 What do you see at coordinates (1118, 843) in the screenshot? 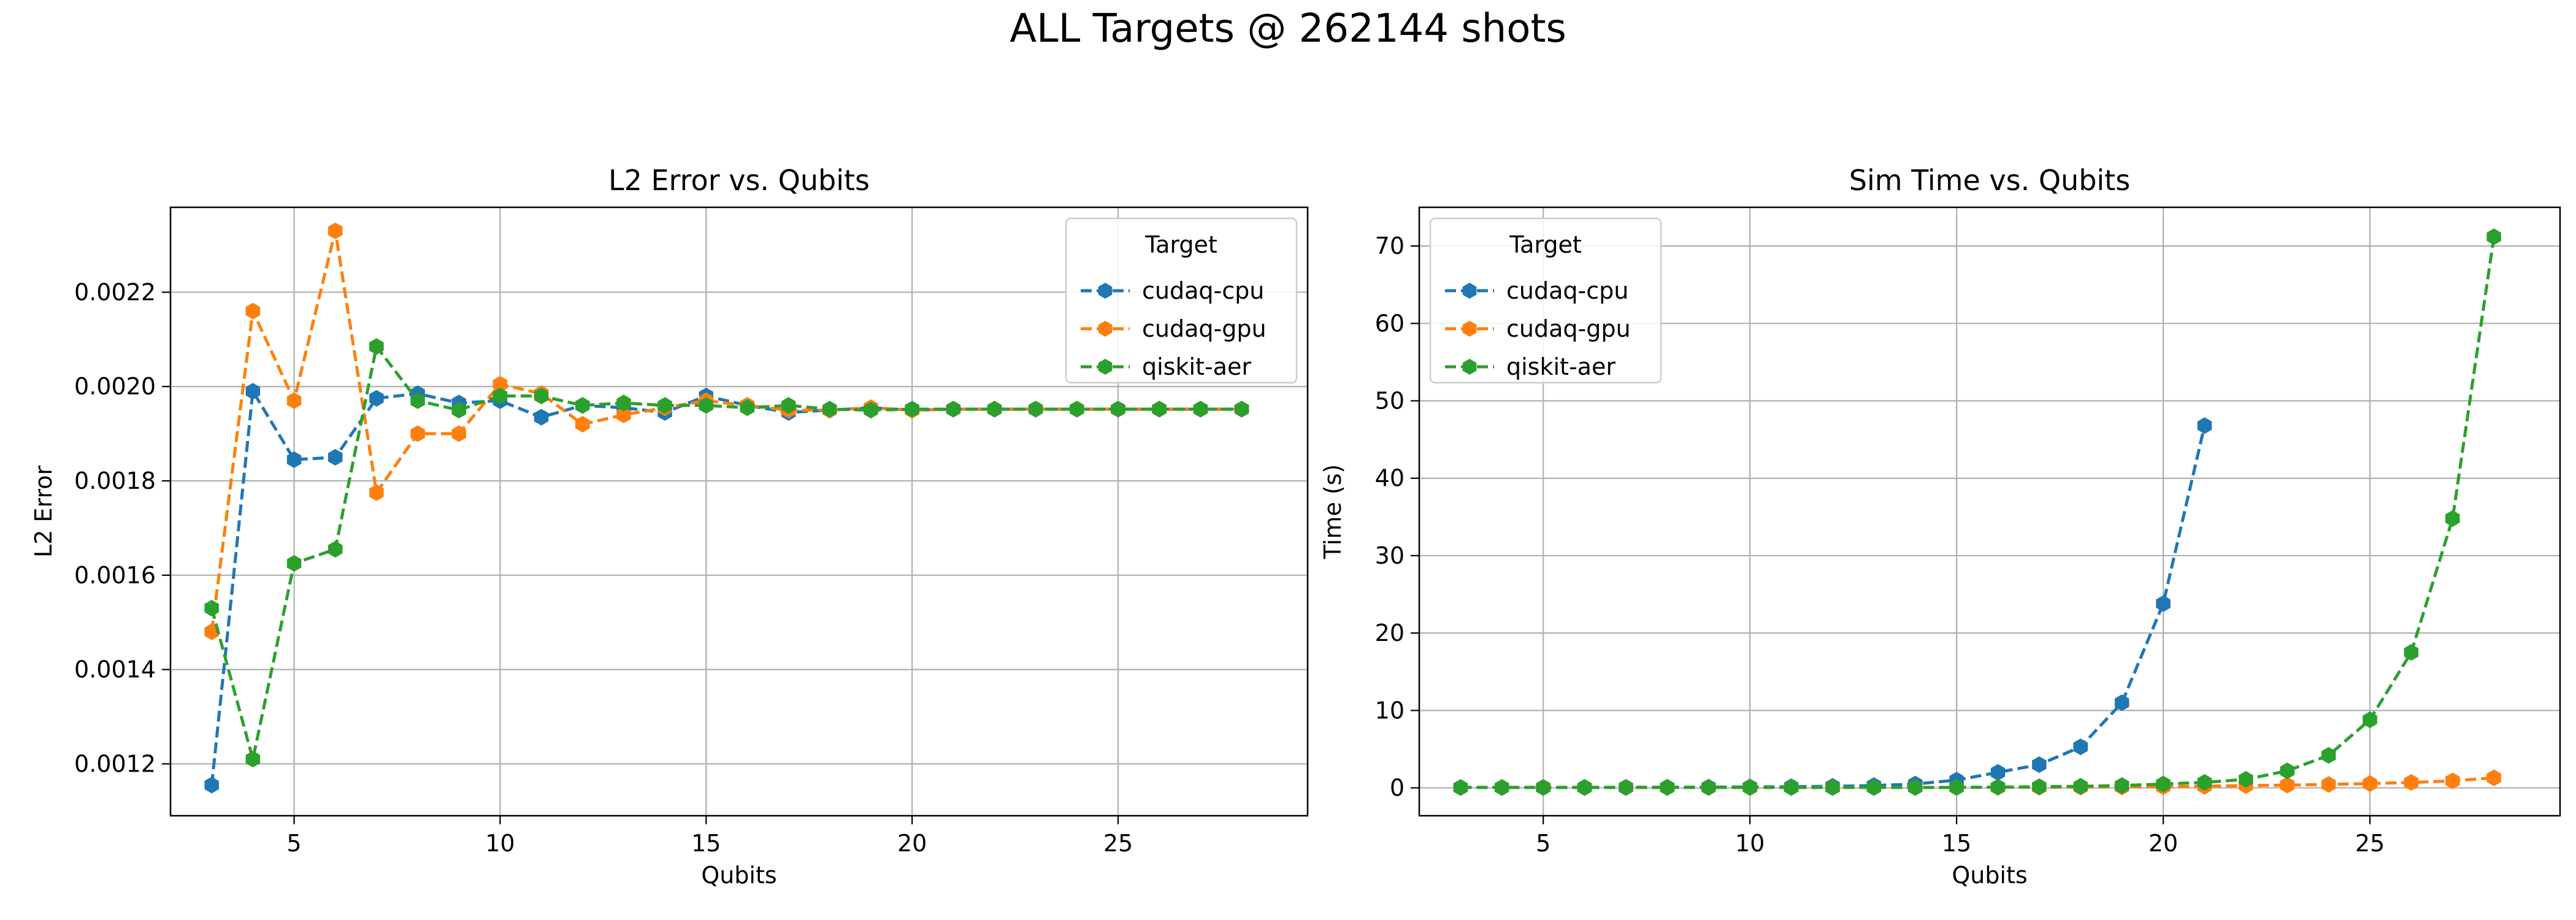
I see `x-tick-label: 25` at bounding box center [1118, 843].